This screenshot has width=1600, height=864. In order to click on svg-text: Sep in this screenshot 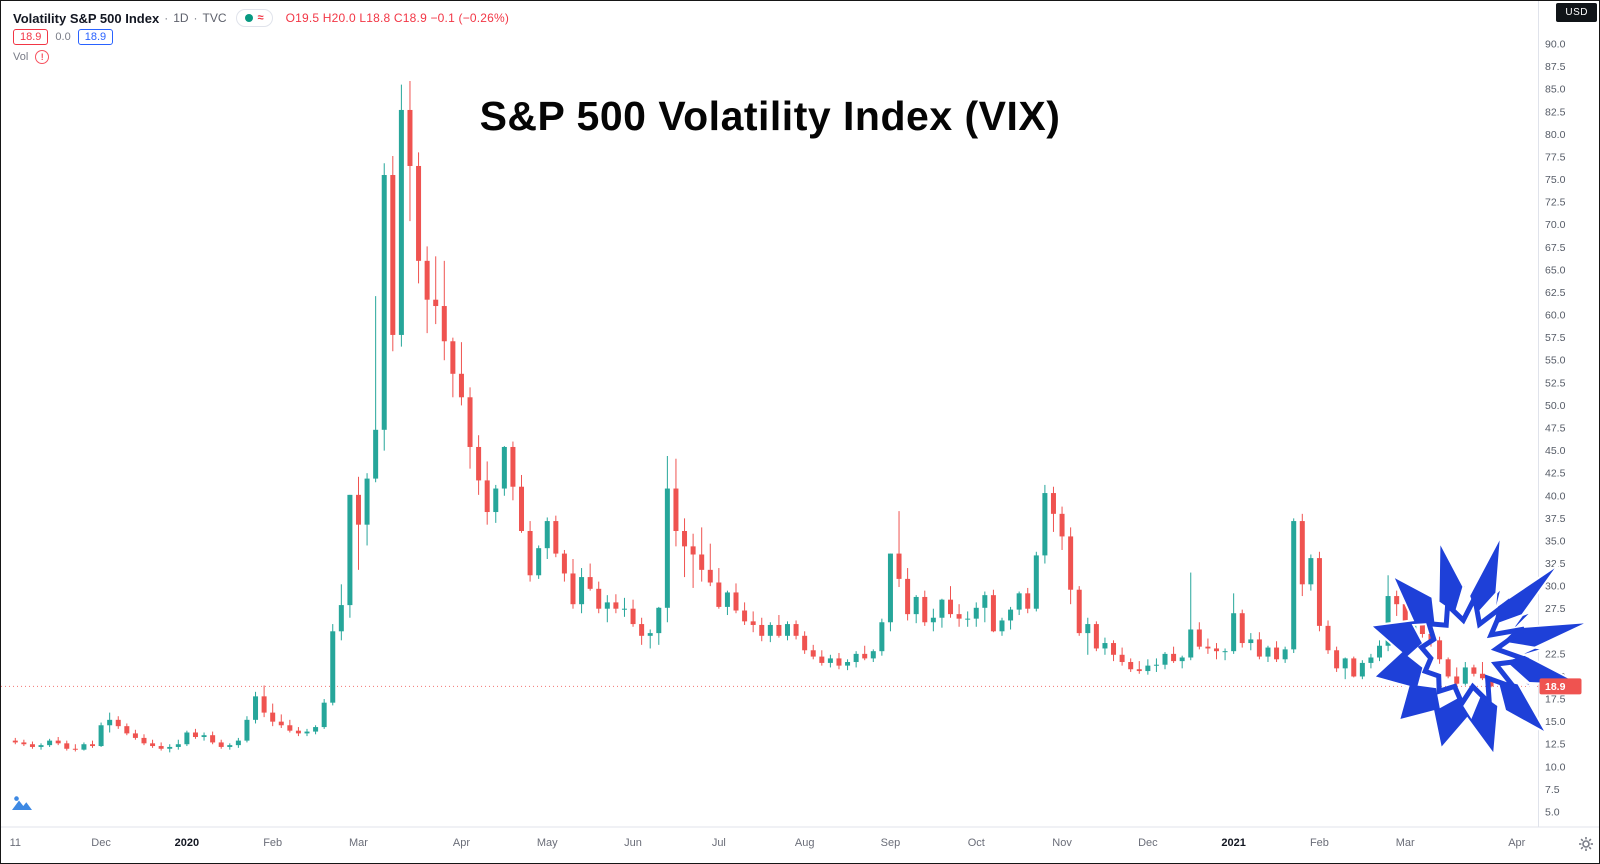, I will do `click(891, 843)`.